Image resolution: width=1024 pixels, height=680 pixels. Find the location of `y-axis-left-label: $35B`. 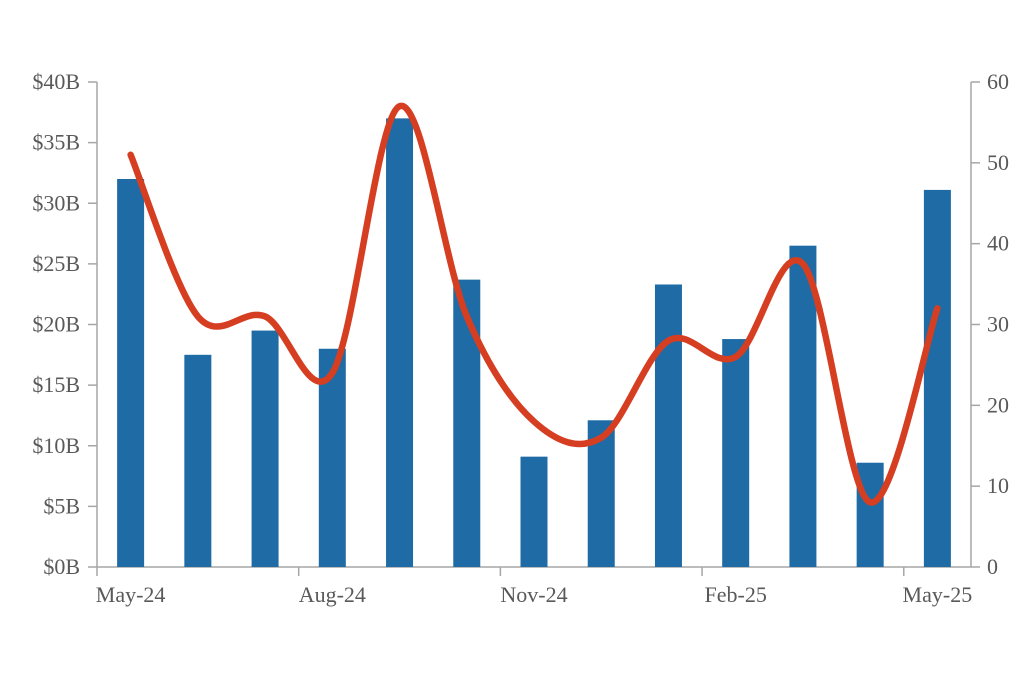

y-axis-left-label: $35B is located at coordinates (56, 142).